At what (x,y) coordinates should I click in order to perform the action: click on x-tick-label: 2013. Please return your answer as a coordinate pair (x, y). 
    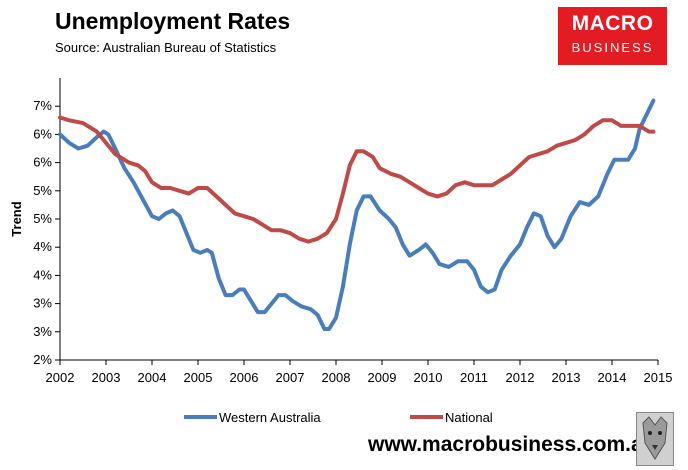
    Looking at the image, I should click on (566, 377).